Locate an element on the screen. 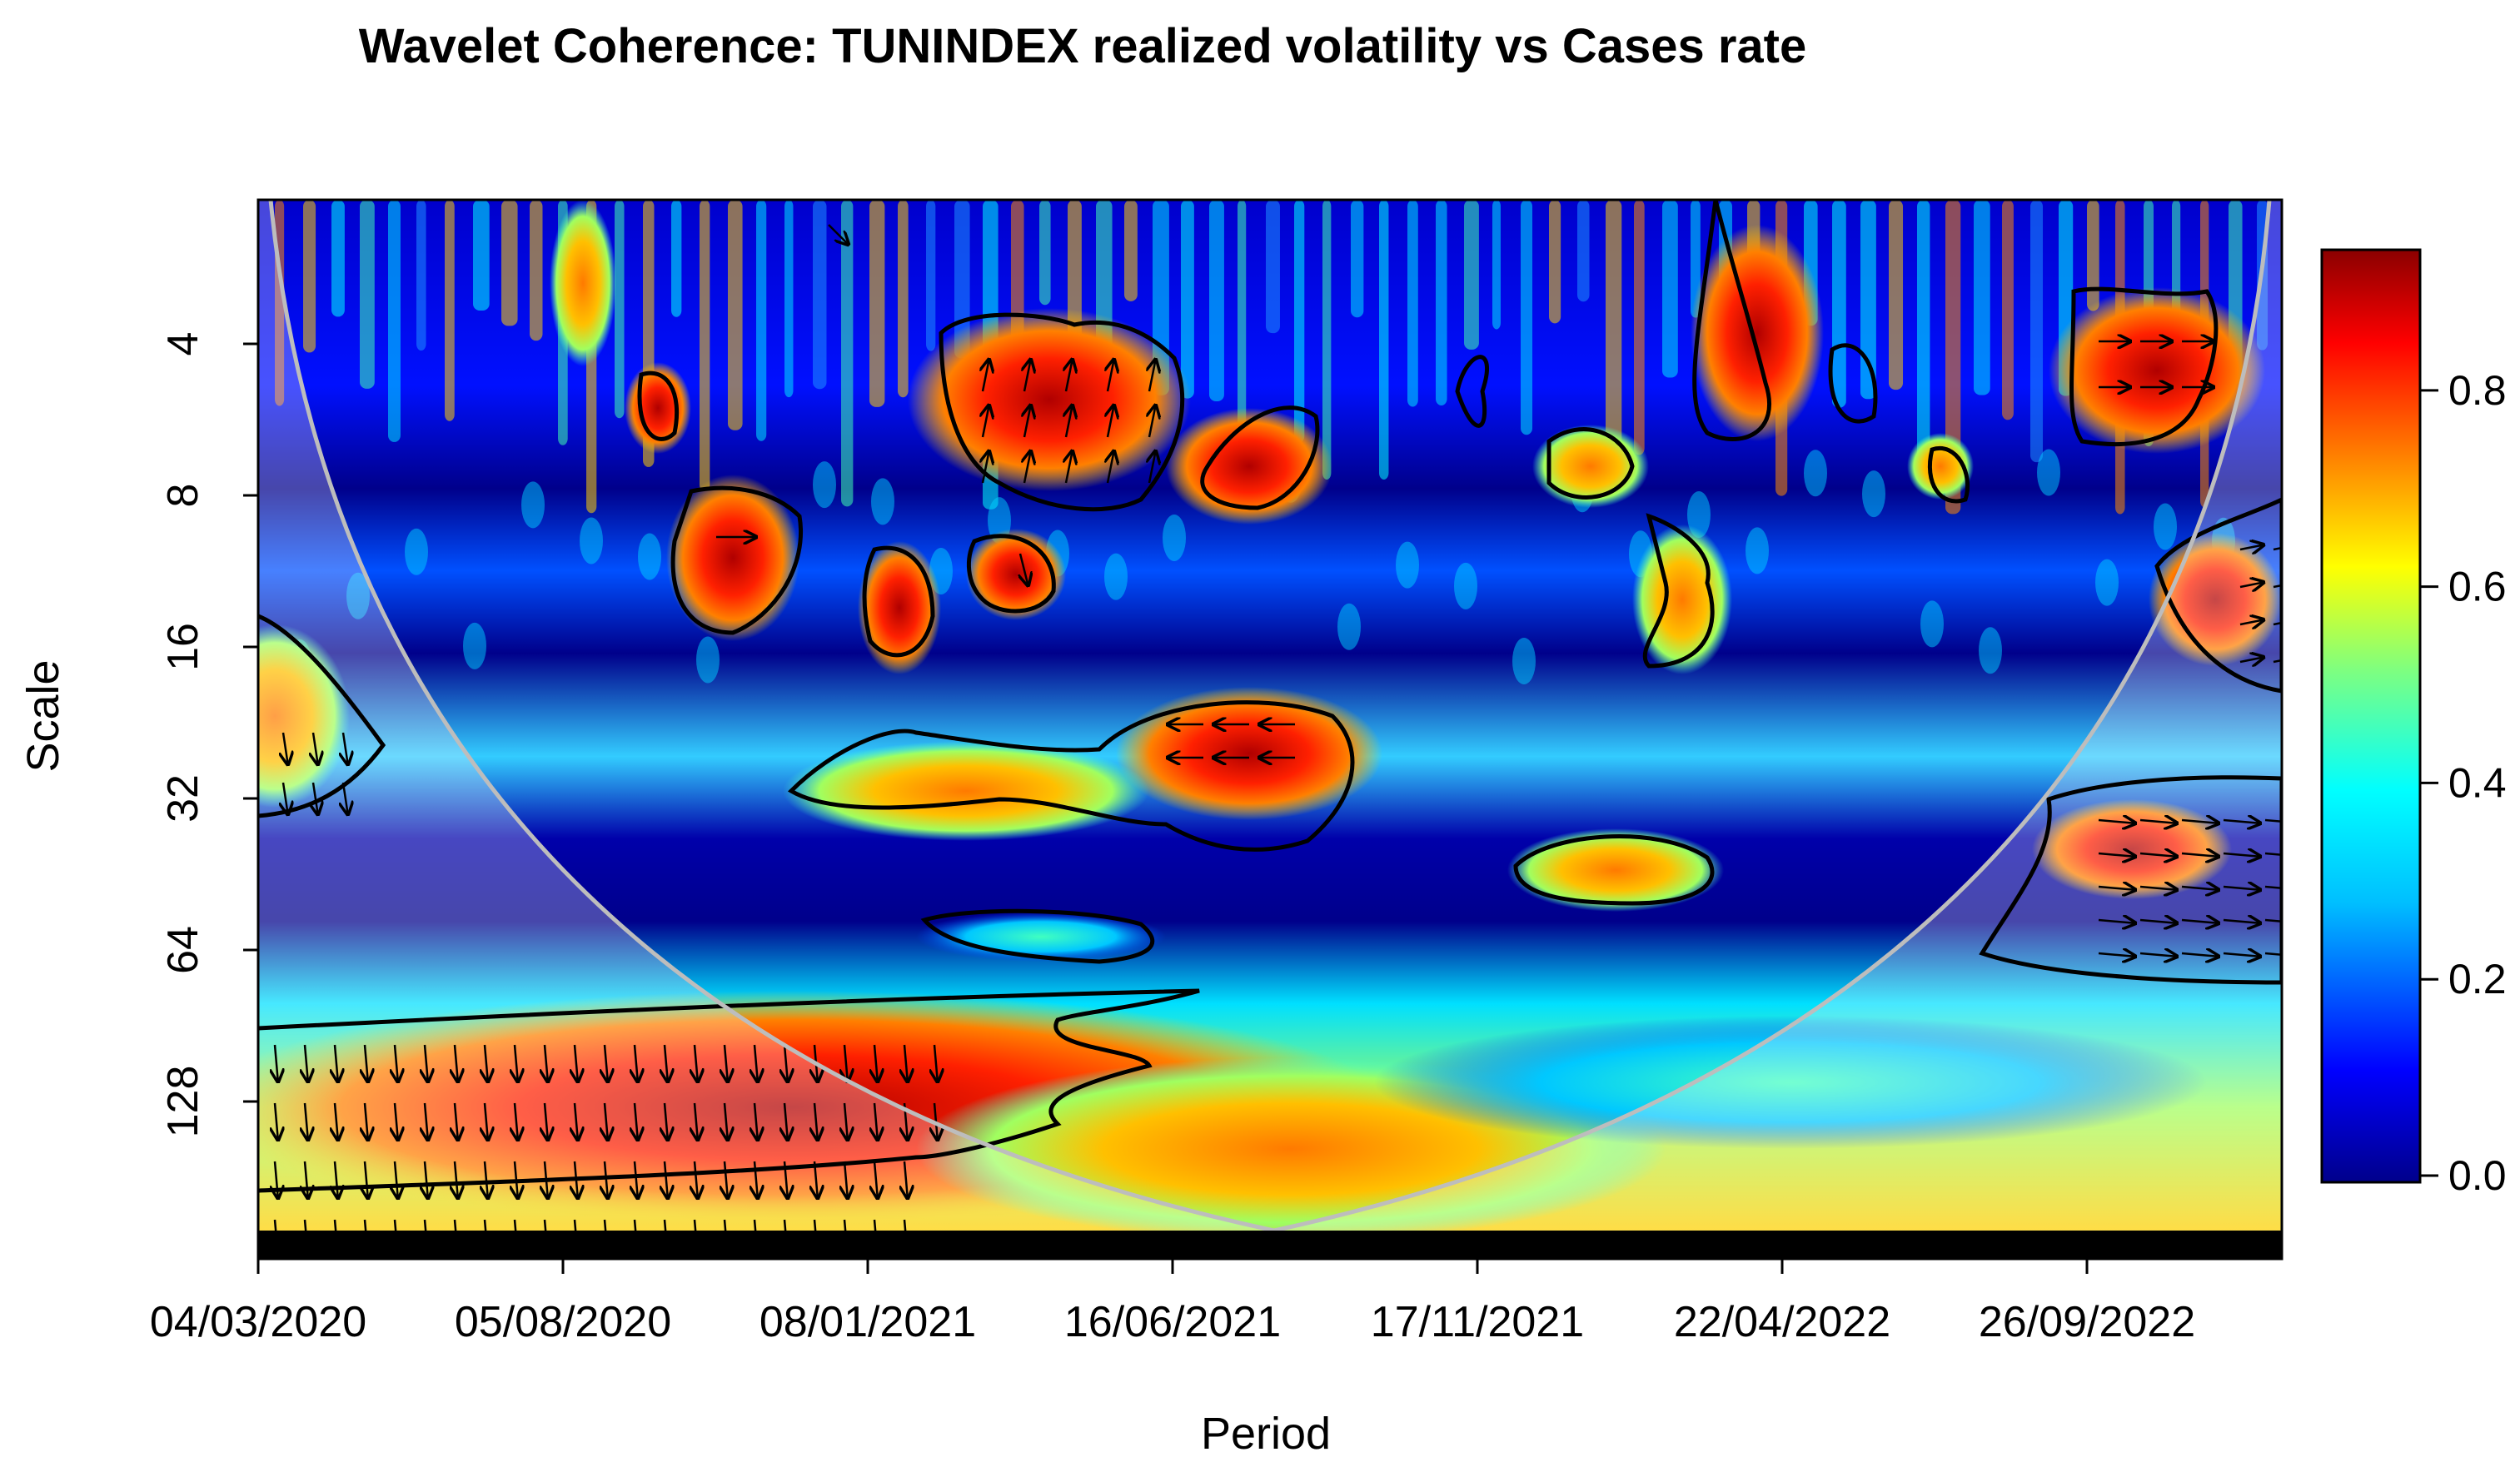  low-frequency-band-cyan is located at coordinates (1790, 1082).